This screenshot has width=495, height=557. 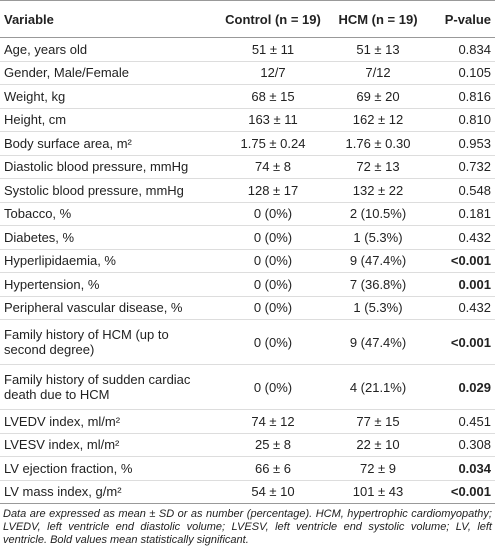 I want to click on table-cell: Age, years old, so click(x=108, y=49).